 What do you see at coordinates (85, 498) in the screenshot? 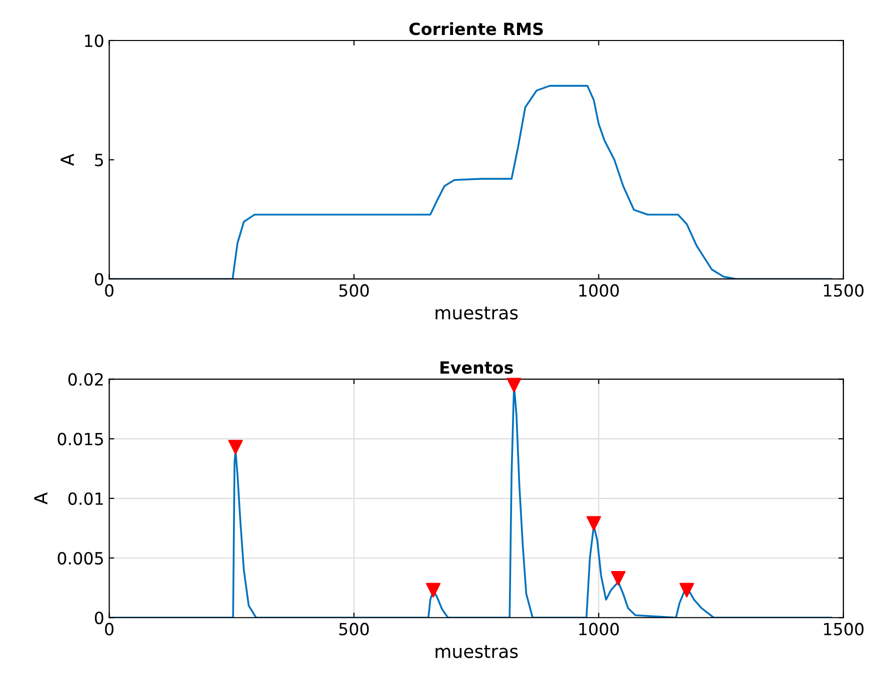
I see `y-tick-label: 0.01` at bounding box center [85, 498].